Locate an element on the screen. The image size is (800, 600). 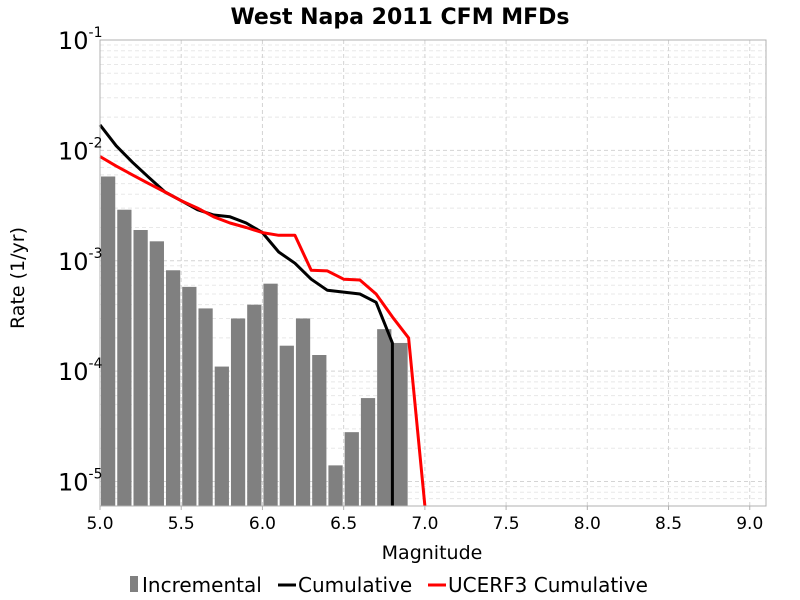
y-tick-label: 10⁻⁵ is located at coordinates (80, 482).